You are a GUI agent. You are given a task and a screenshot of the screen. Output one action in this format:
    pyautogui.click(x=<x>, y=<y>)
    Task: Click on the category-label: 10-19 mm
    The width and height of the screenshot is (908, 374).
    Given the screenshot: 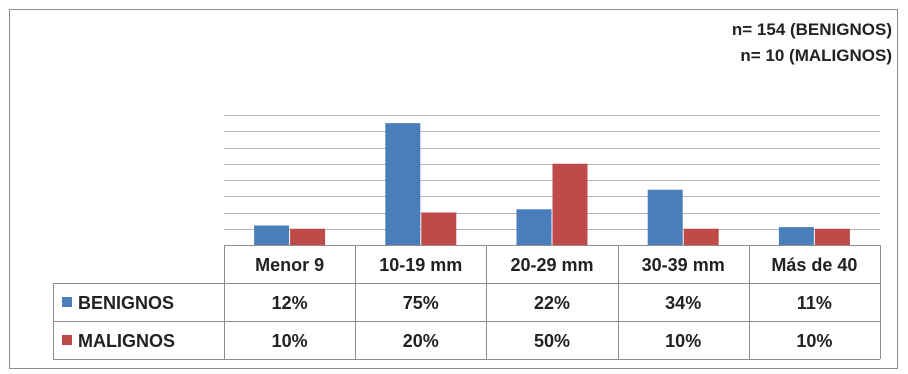 What is the action you would take?
    pyautogui.click(x=420, y=265)
    